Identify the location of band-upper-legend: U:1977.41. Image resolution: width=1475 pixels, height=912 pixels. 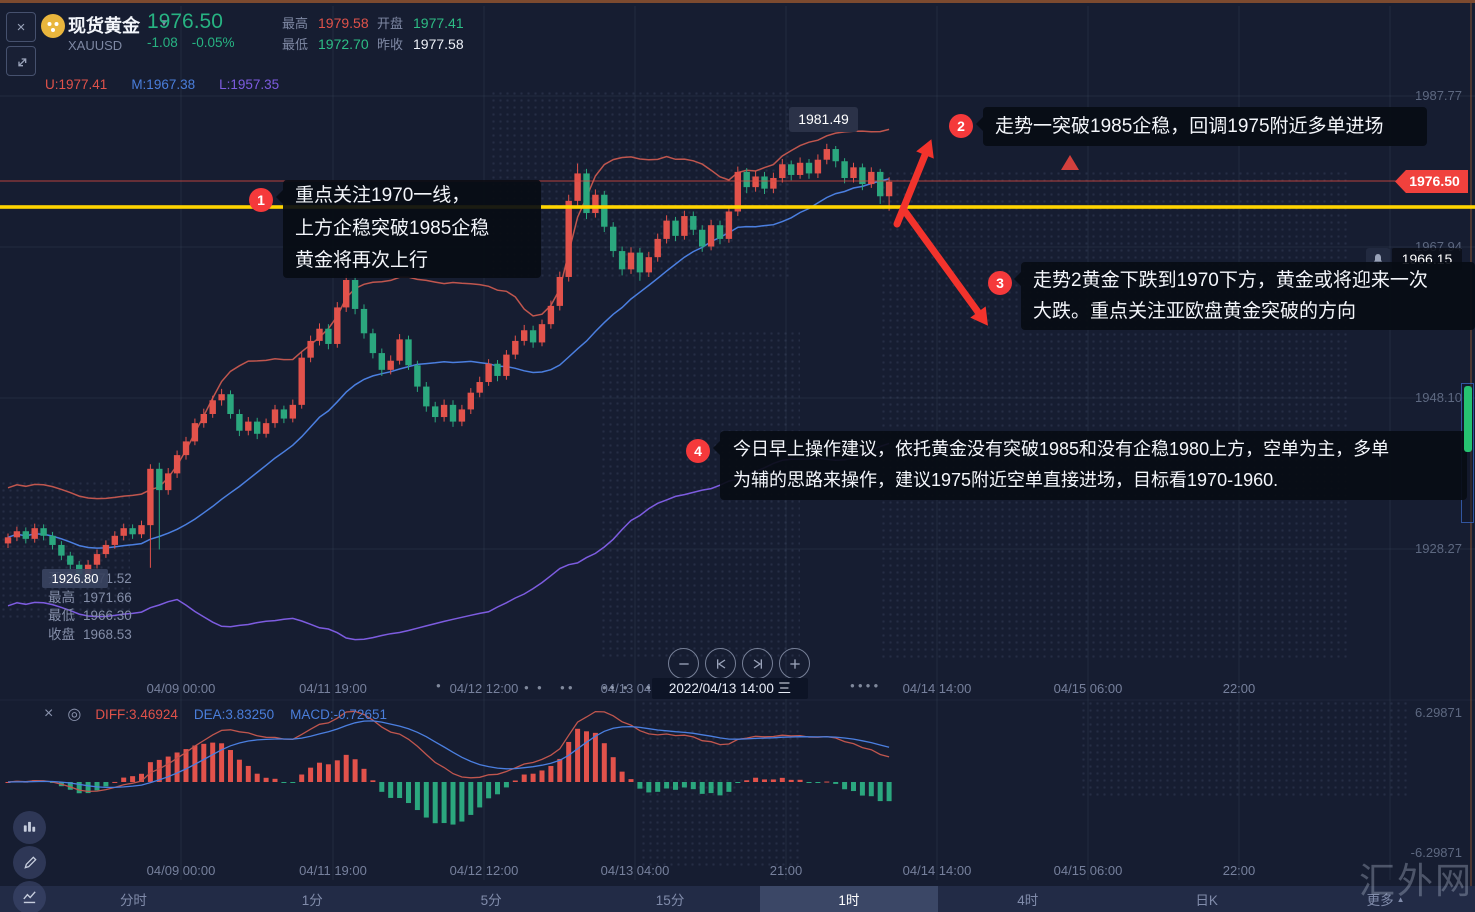
(76, 84).